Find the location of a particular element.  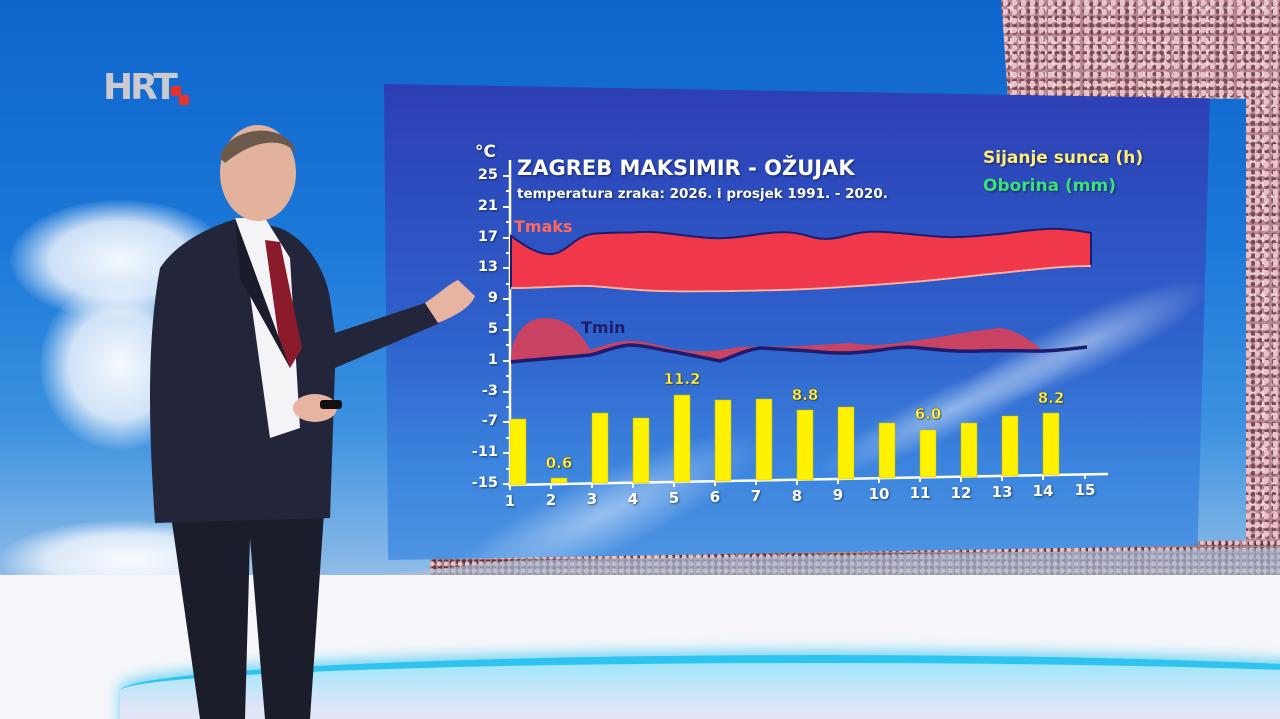

y-tick-label: 9 is located at coordinates (492, 298).